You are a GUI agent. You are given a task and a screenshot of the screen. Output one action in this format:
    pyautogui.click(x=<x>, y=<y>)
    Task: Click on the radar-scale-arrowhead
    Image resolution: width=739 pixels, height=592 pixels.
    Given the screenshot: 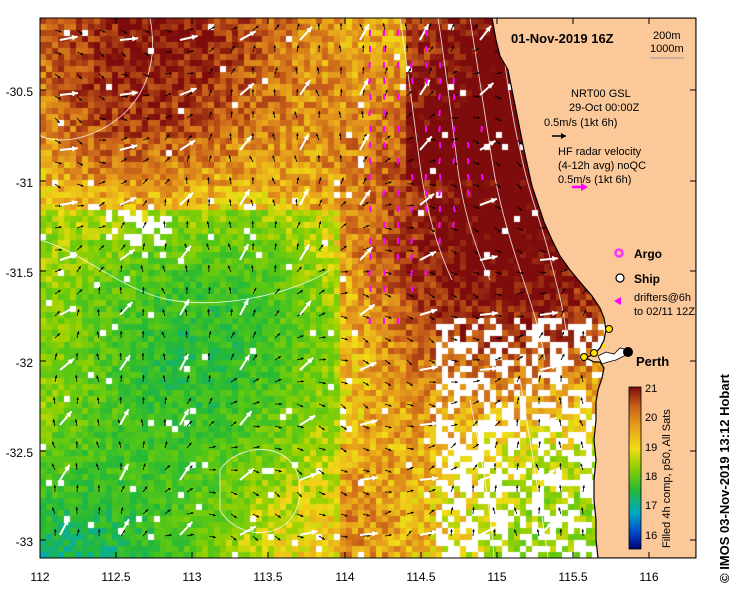 What is the action you would take?
    pyautogui.click(x=584, y=187)
    